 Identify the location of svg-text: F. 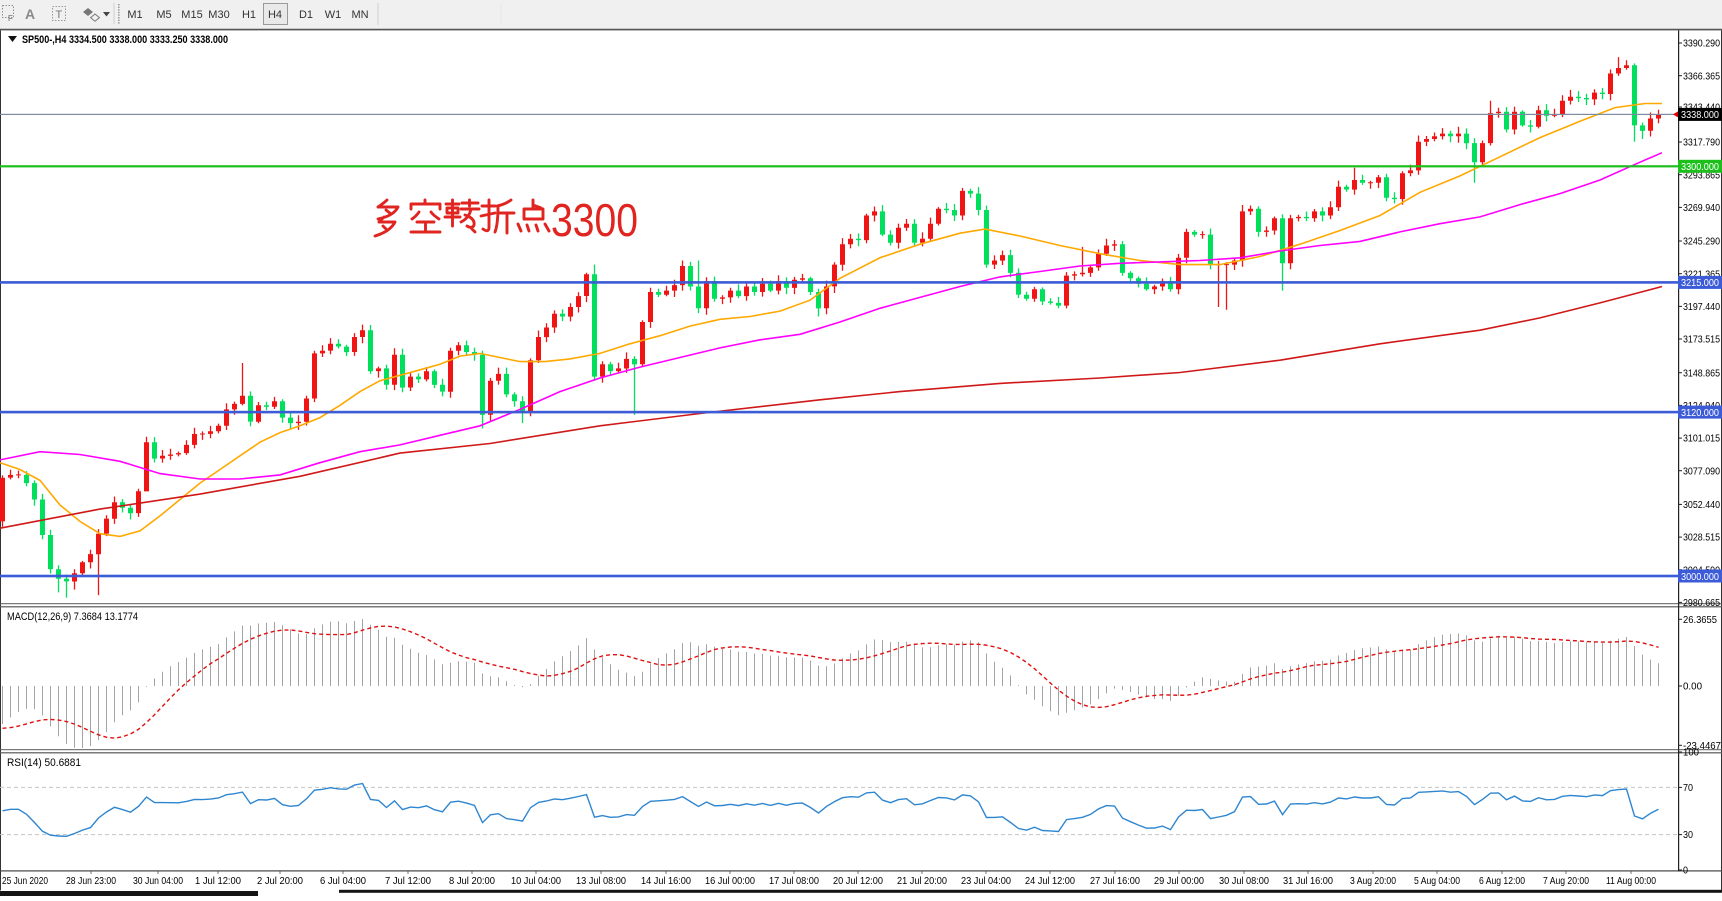
(10, 18).